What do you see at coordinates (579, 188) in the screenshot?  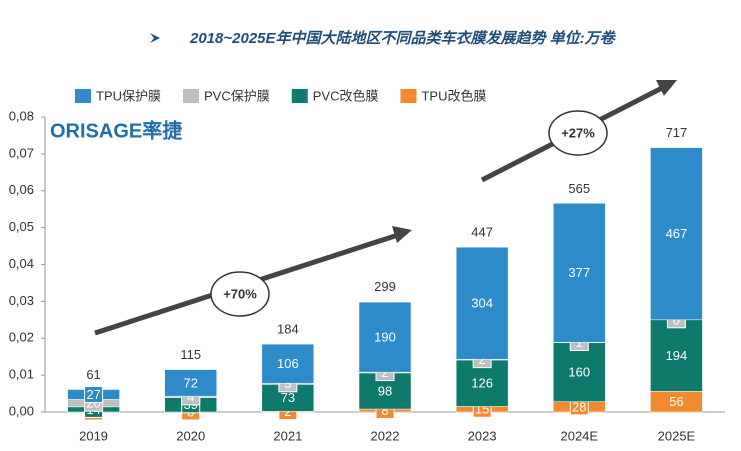 I see `total-label: 565` at bounding box center [579, 188].